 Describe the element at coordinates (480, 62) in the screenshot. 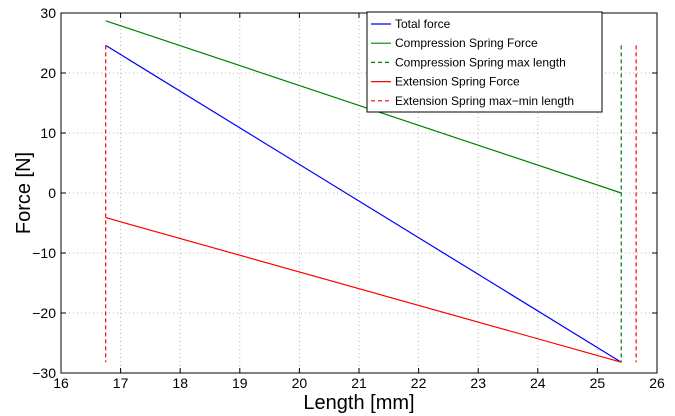

I see `legend-entry: Compression Spring max length` at that location.